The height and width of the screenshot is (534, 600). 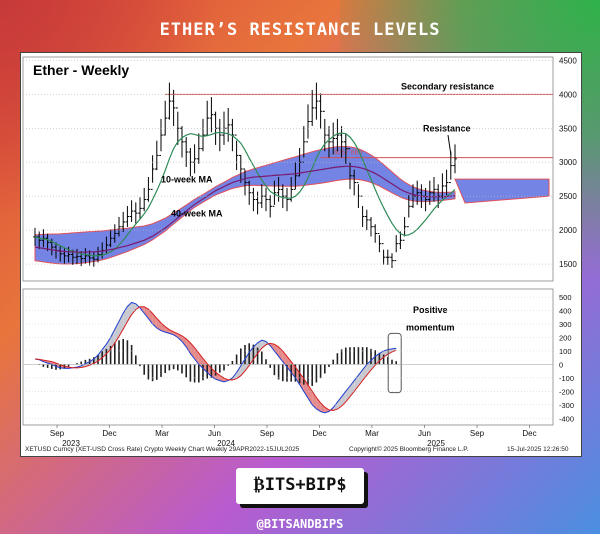 I want to click on price-tick-label: 4000, so click(x=568, y=94).